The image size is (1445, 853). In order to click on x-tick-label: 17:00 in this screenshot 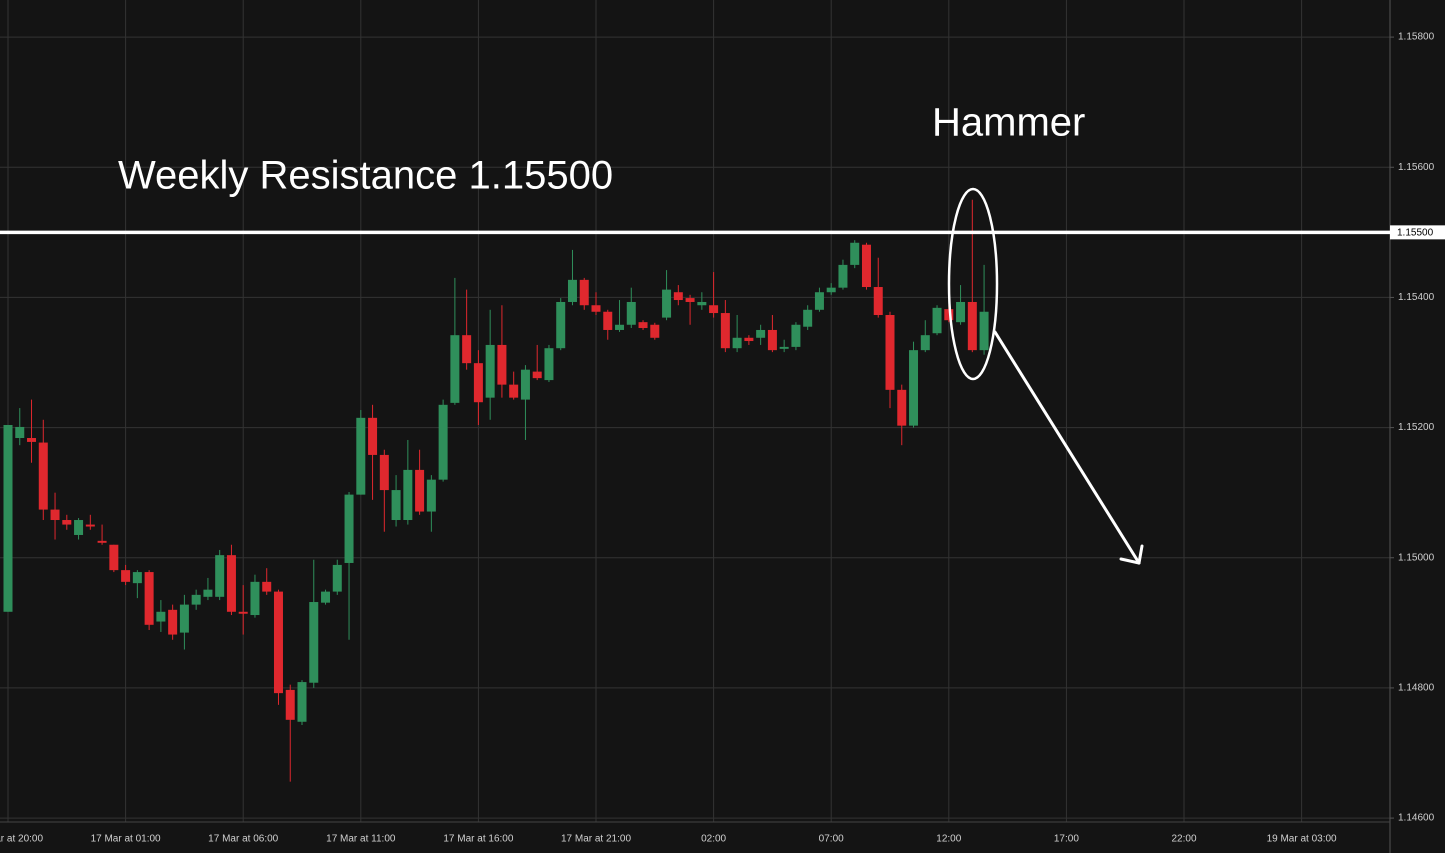, I will do `click(1066, 839)`.